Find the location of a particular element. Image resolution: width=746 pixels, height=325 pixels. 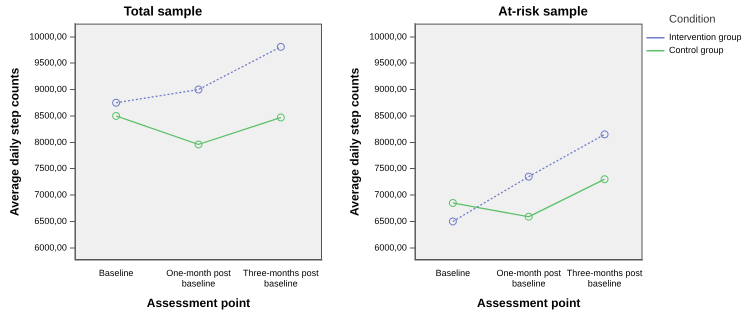

chart-title: Total sample is located at coordinates (163, 10).